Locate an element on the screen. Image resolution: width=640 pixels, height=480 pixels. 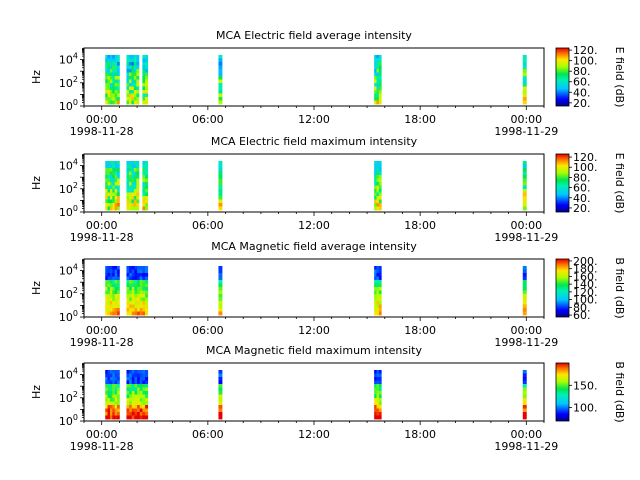
plot-frame is located at coordinates (314, 77).